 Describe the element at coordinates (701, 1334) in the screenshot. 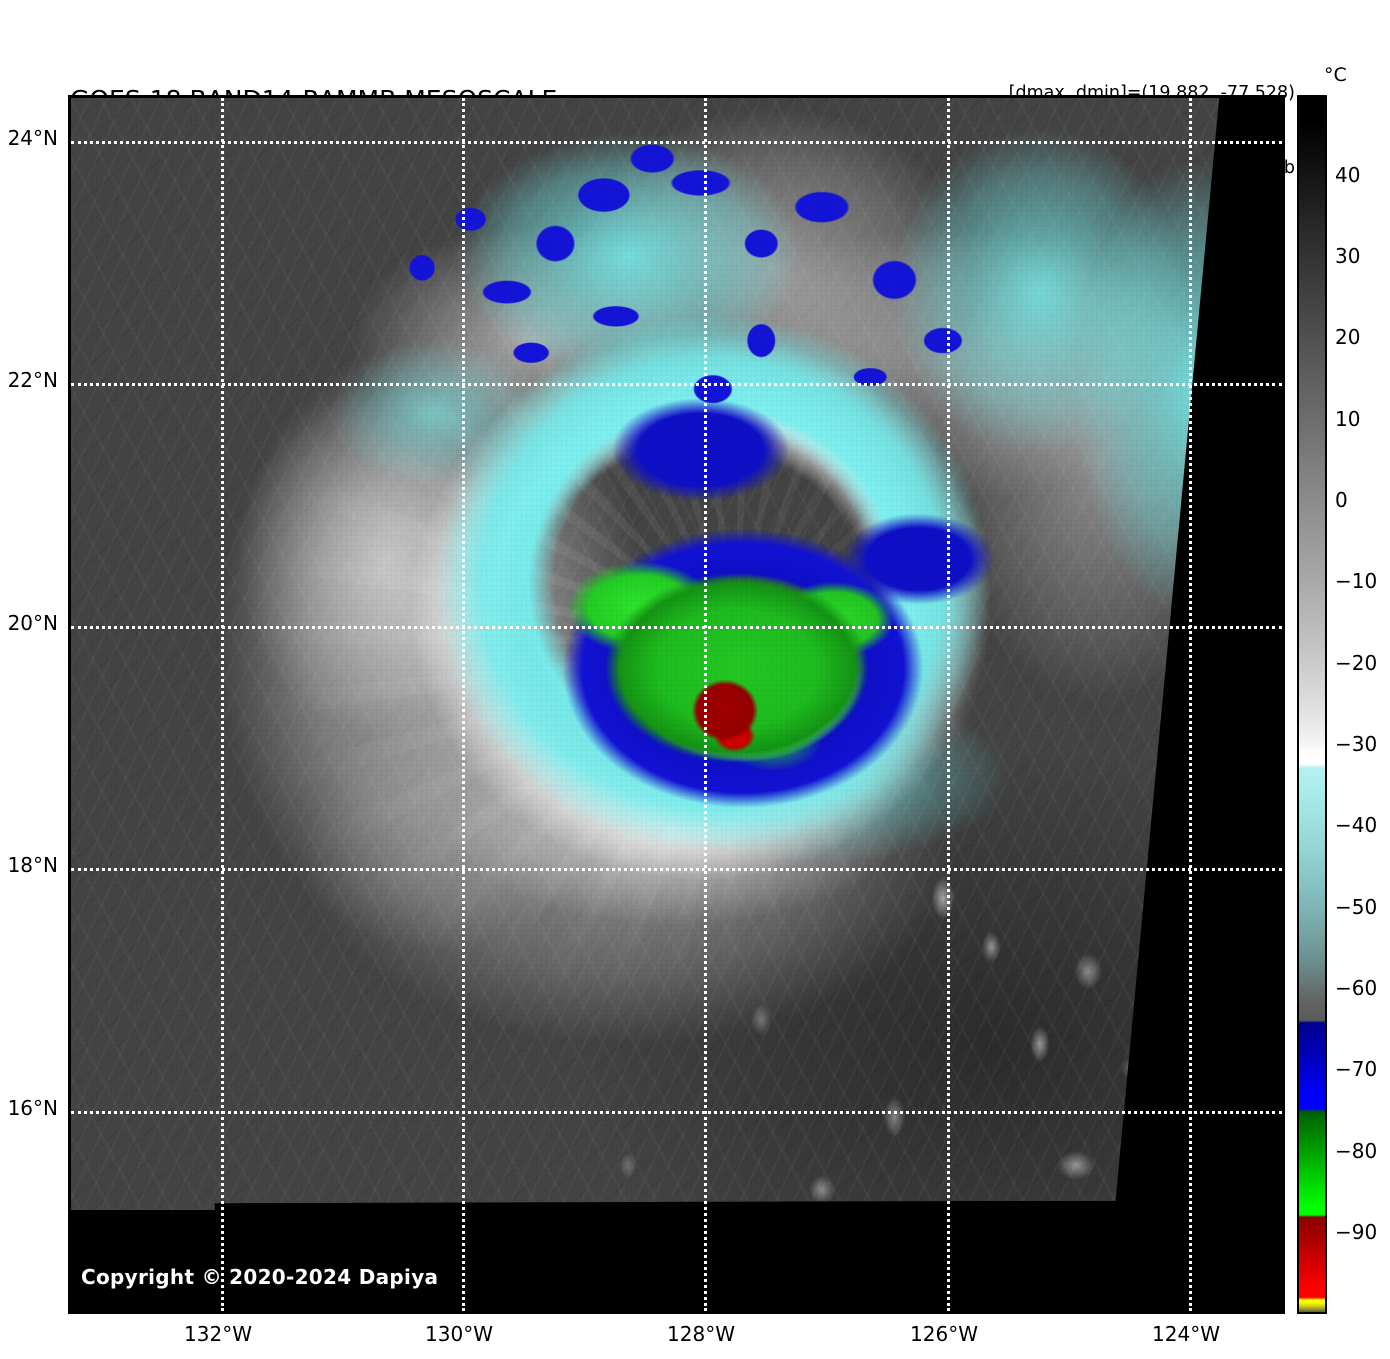

I see `lon-tick-128w: 128°W` at that location.